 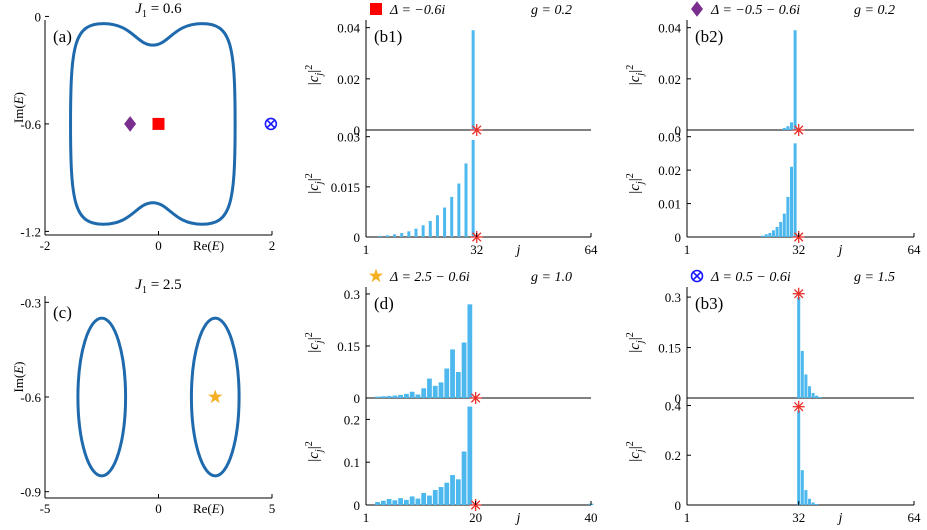 I want to click on y-tick-label-d-top: 0.15, so click(x=348, y=346).